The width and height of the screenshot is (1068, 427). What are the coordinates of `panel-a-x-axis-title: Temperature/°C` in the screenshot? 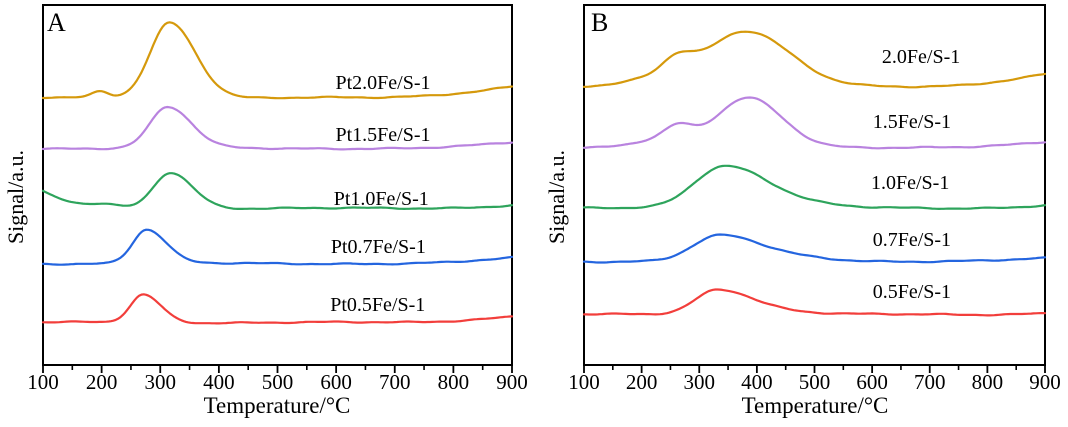 It's located at (277, 405).